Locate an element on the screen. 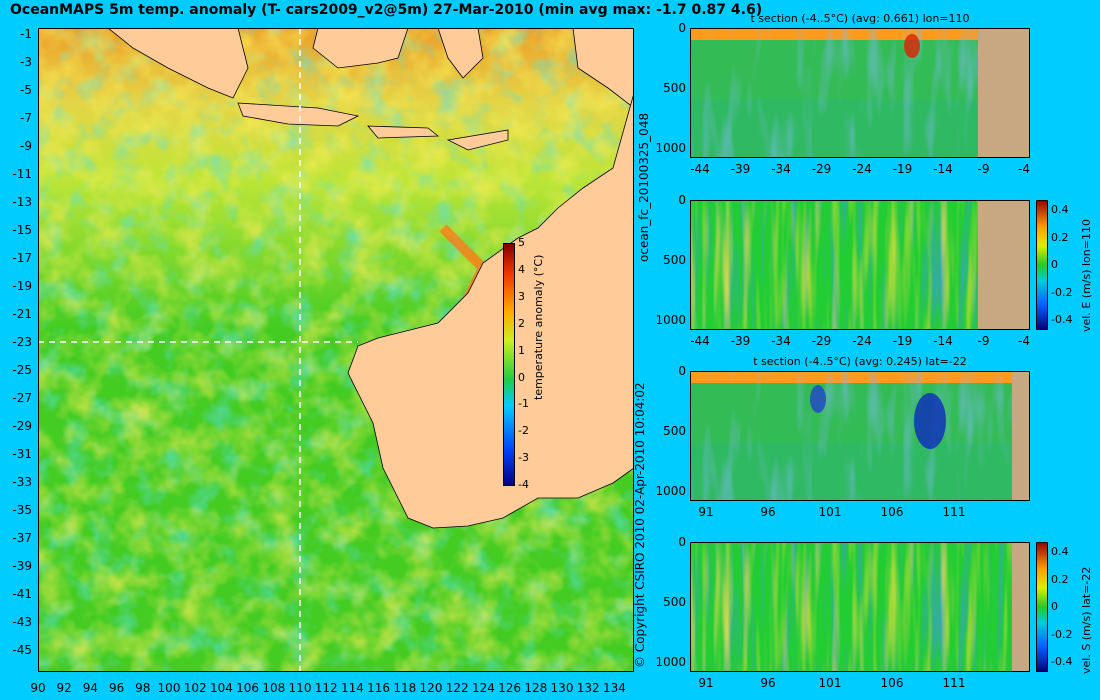 The image size is (1100, 700). lat-tick-label: -15 is located at coordinates (22, 230).